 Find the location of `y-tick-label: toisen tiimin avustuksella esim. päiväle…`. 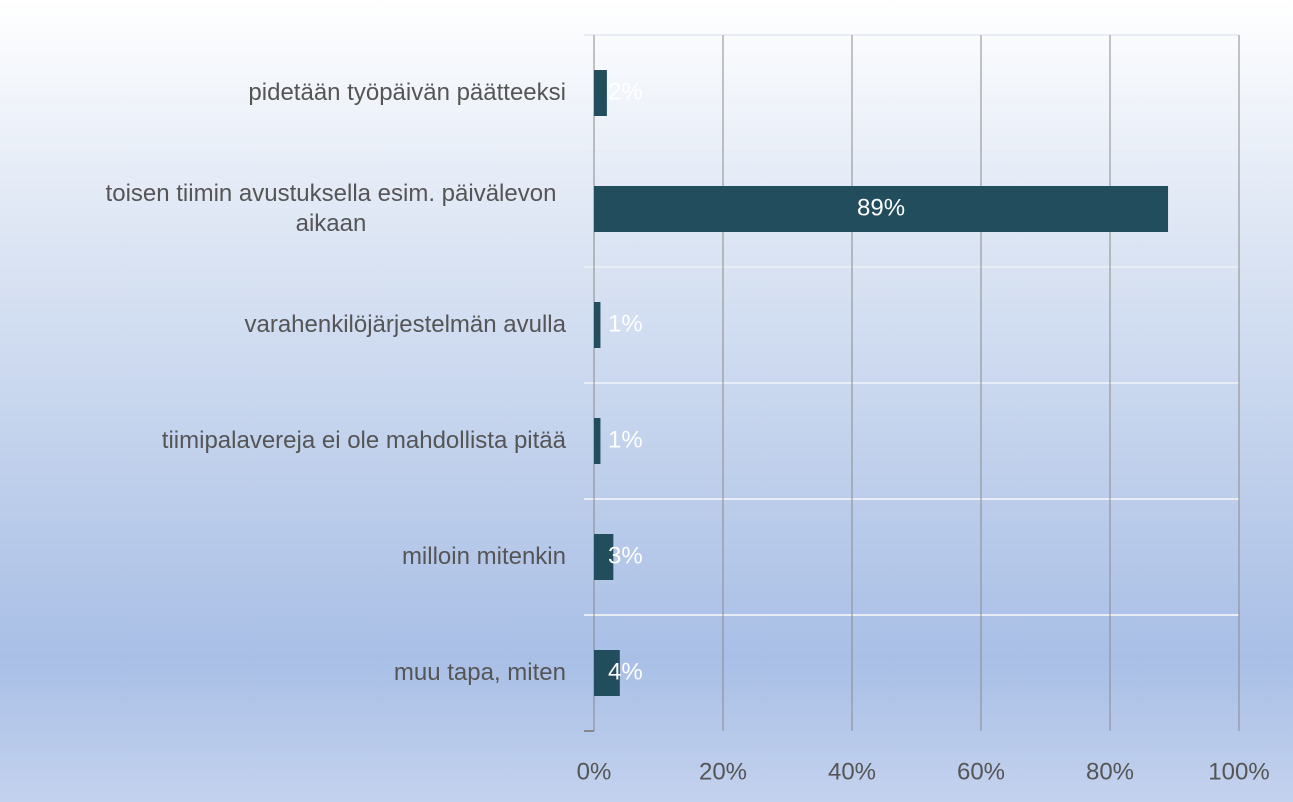

y-tick-label: toisen tiimin avustuksella esim. päiväle… is located at coordinates (331, 208).